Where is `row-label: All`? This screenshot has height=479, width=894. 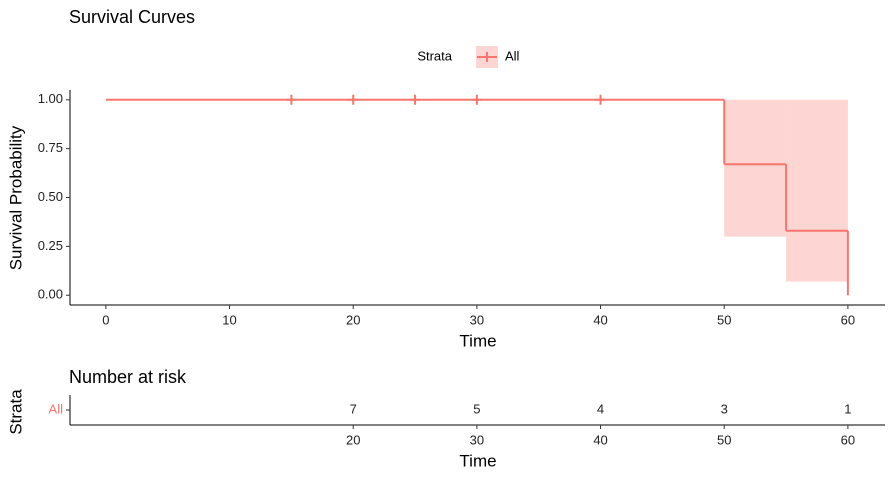
row-label: All is located at coordinates (56, 408).